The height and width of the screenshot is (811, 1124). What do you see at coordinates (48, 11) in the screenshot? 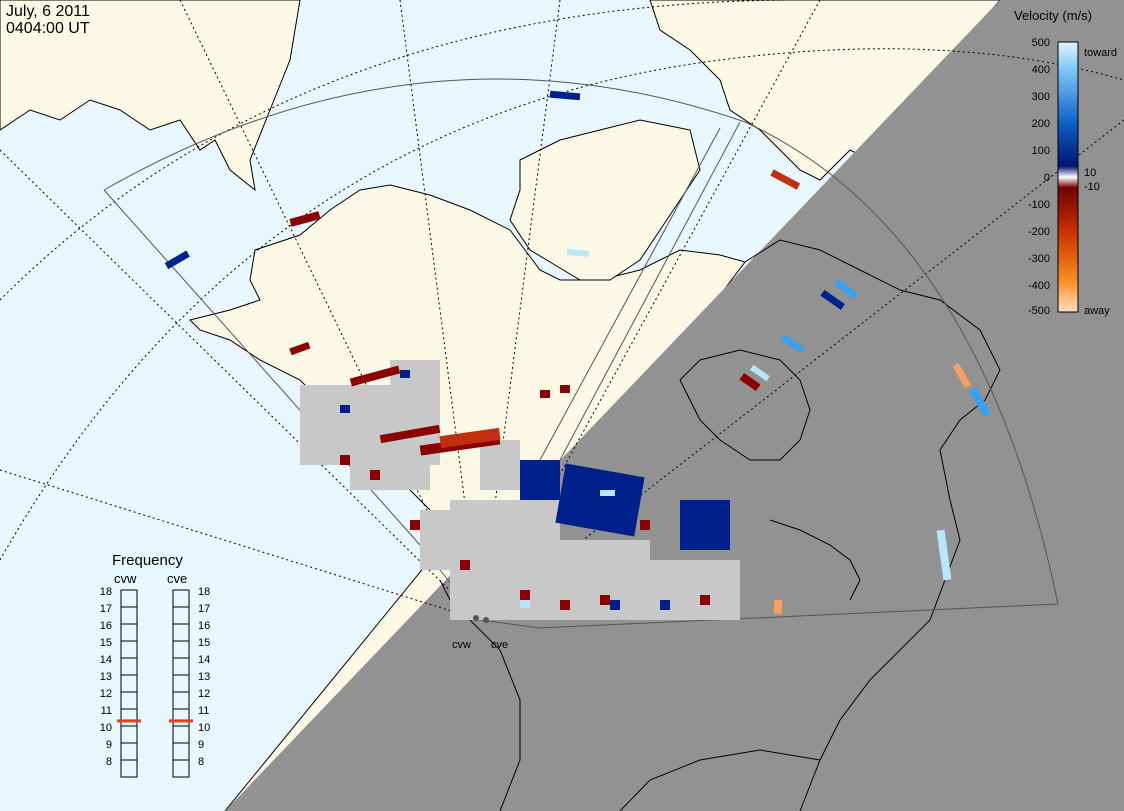
I see `date-label: July, 6 2011` at bounding box center [48, 11].